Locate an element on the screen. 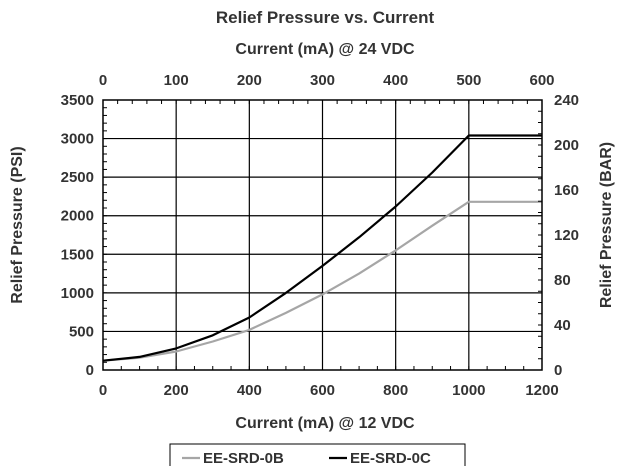 This screenshot has height=471, width=621. x-tick-label: 0 is located at coordinates (103, 390).